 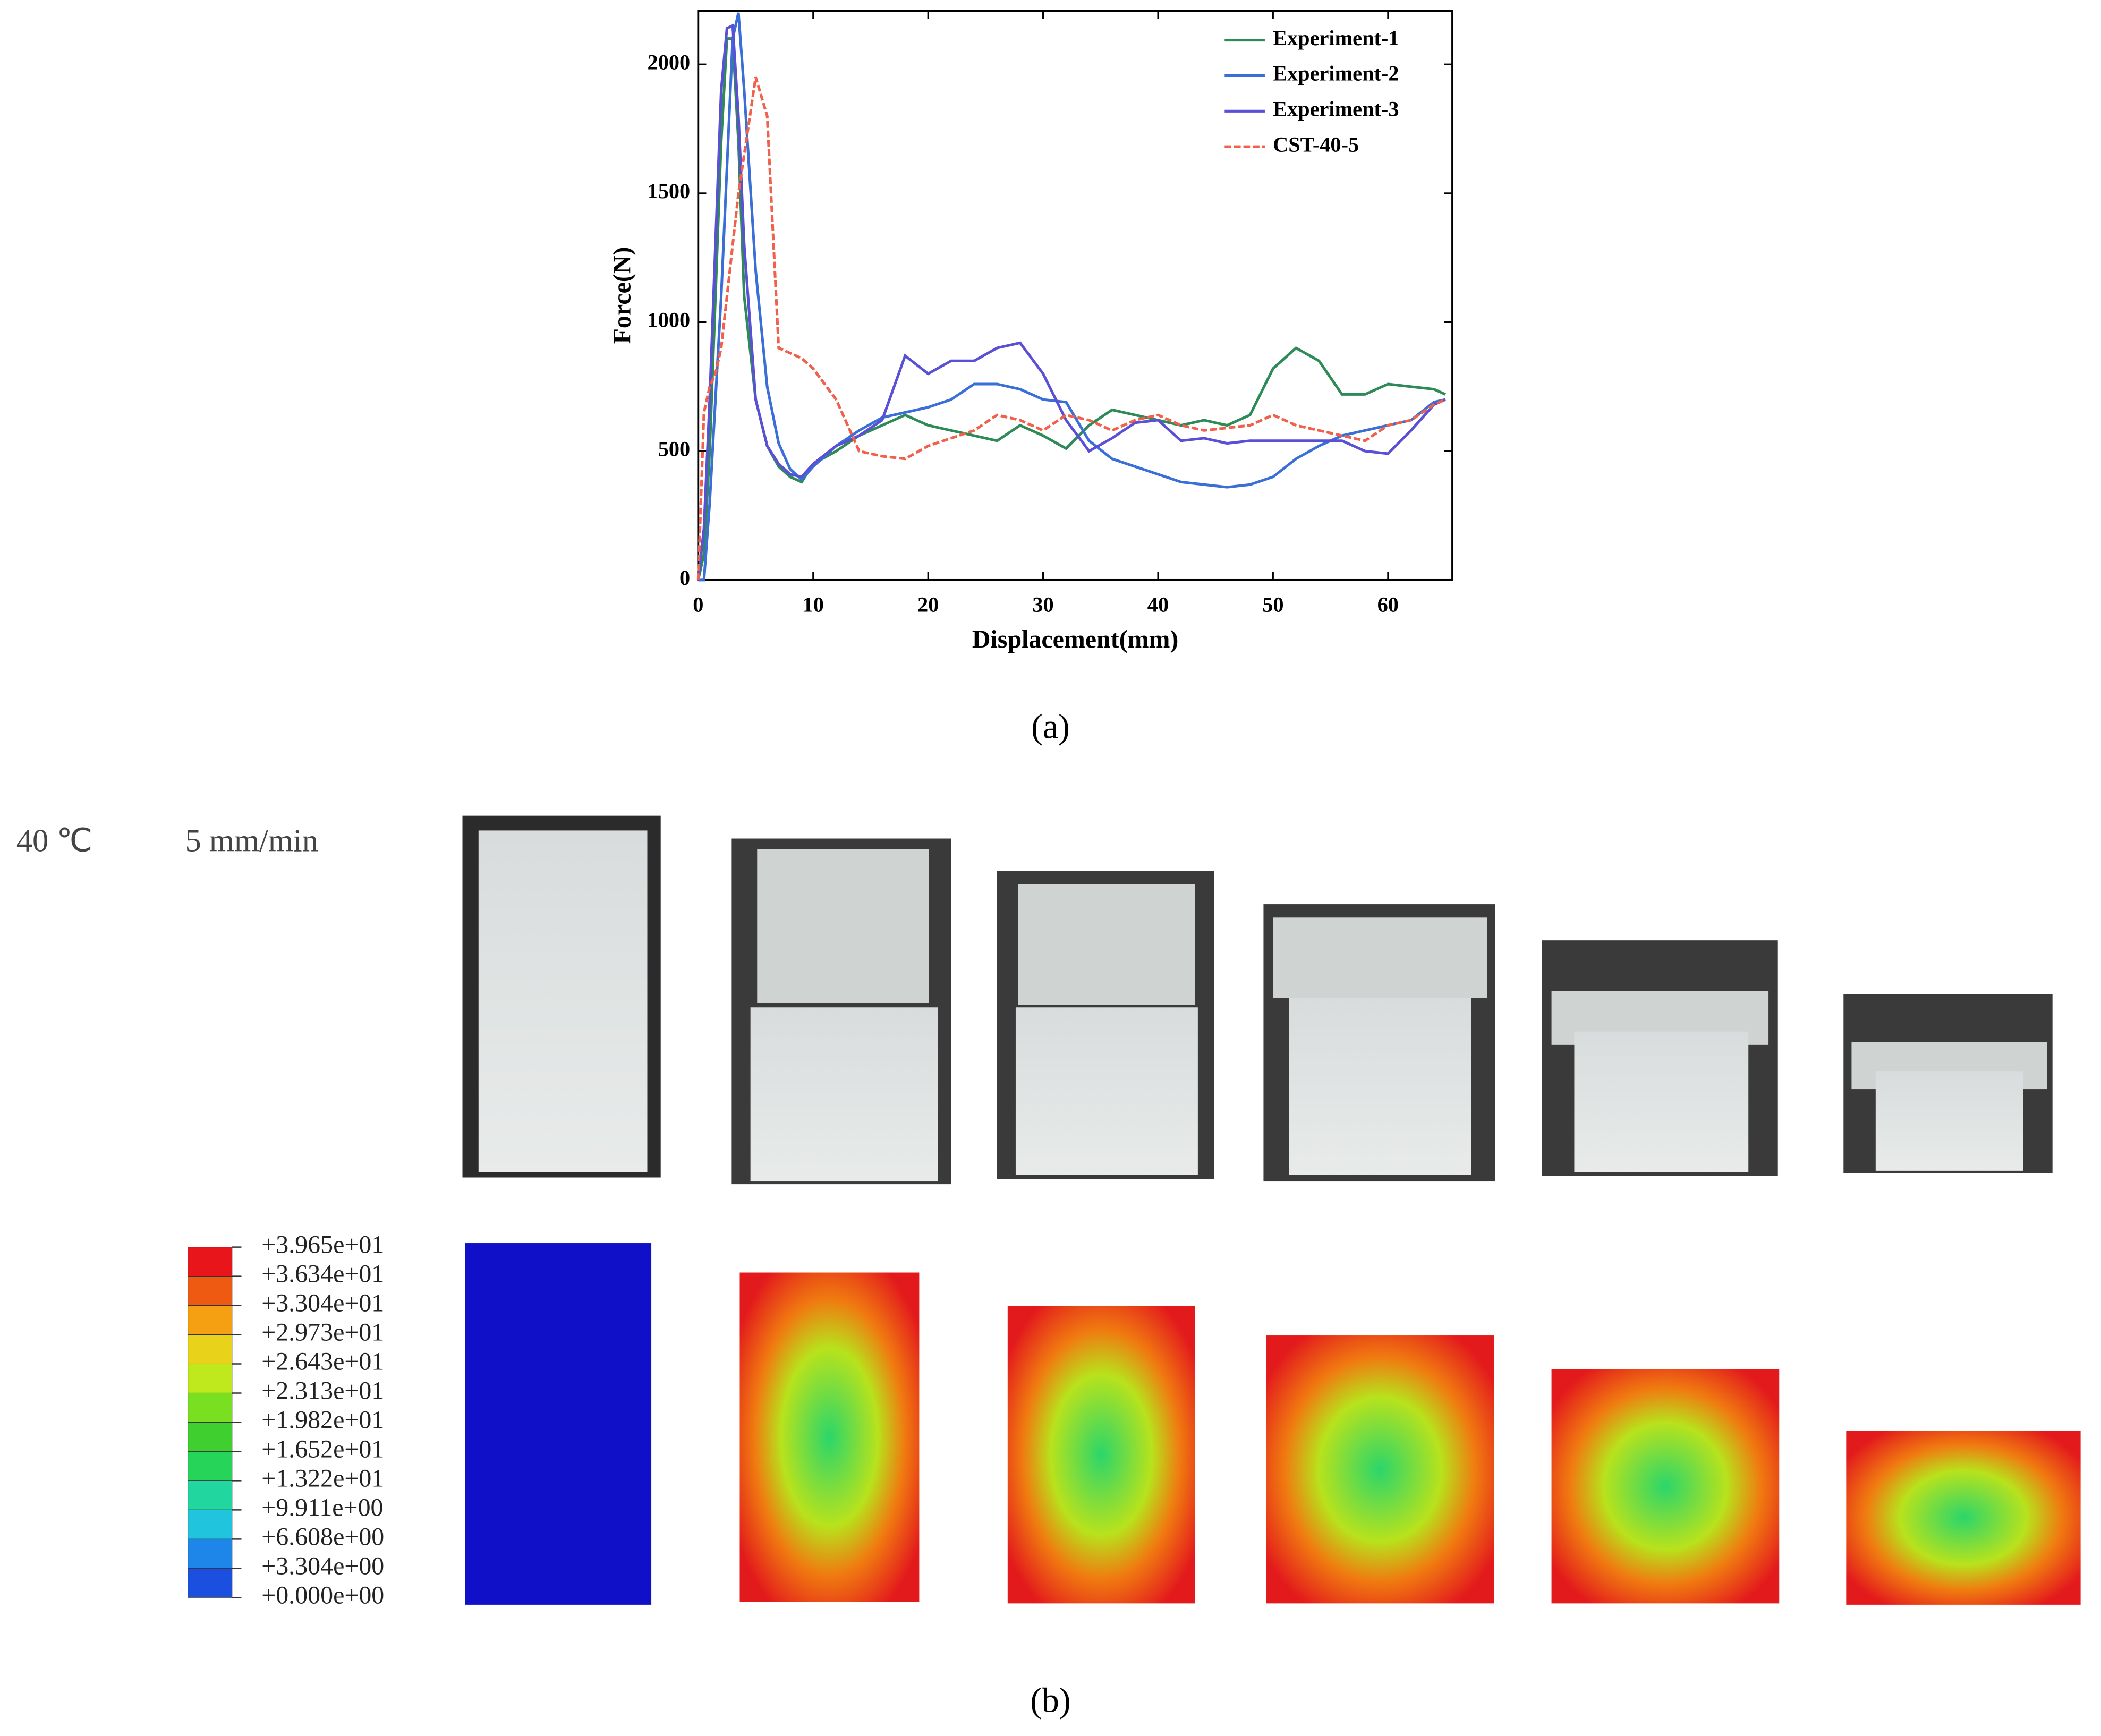 What do you see at coordinates (1042, 605) in the screenshot?
I see `x-tick-label: 30` at bounding box center [1042, 605].